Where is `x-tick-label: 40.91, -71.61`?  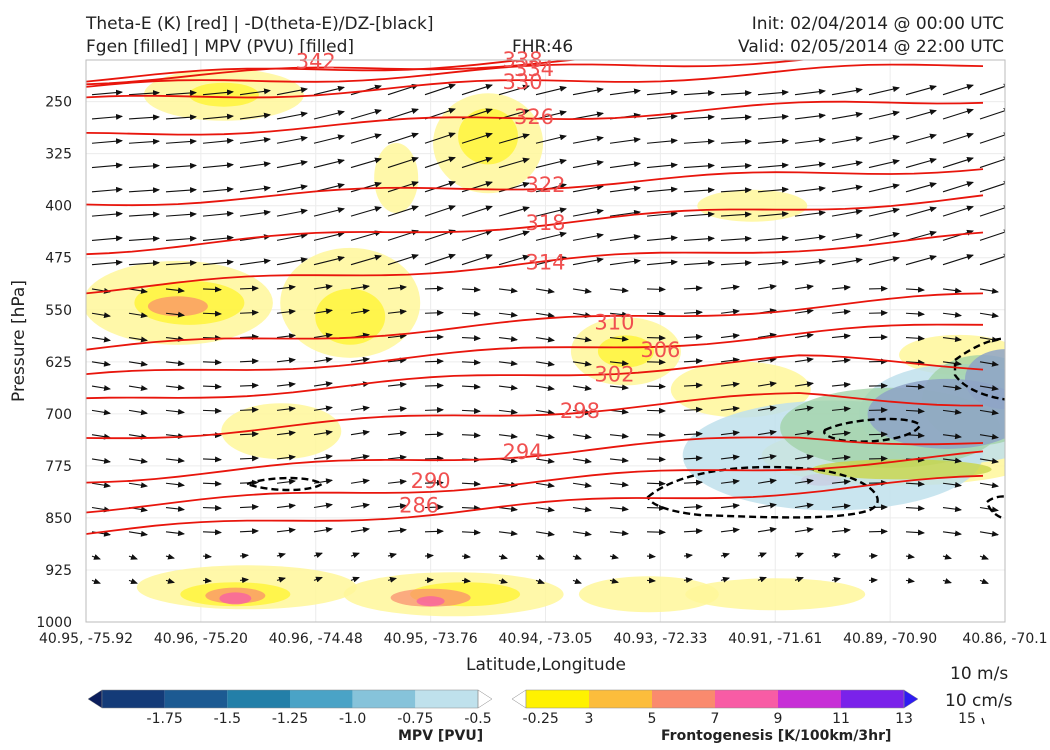
x-tick-label: 40.91, -71.61 is located at coordinates (775, 639).